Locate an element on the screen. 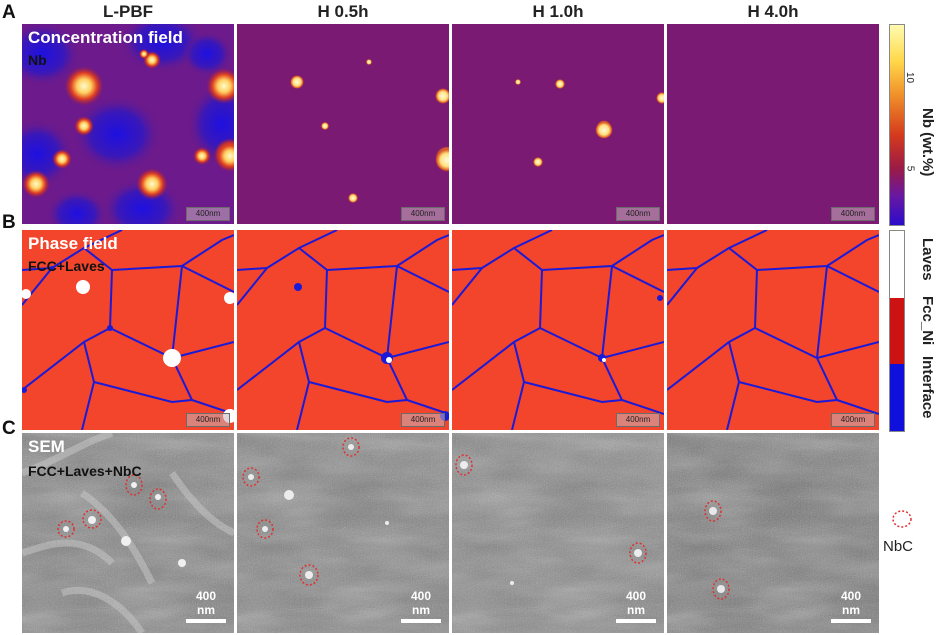  phase-map-h10 is located at coordinates (558, 330).